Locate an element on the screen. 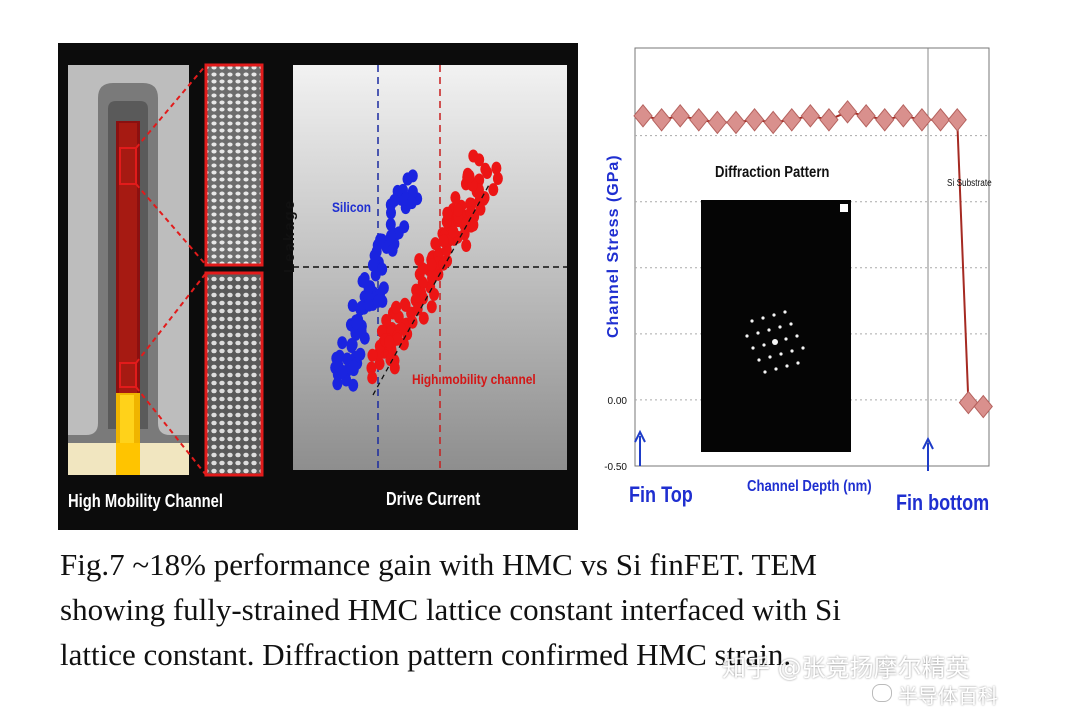 This screenshot has width=1080, height=714. chart-y-label: Channel Stress (GPa) is located at coordinates (613, 246).